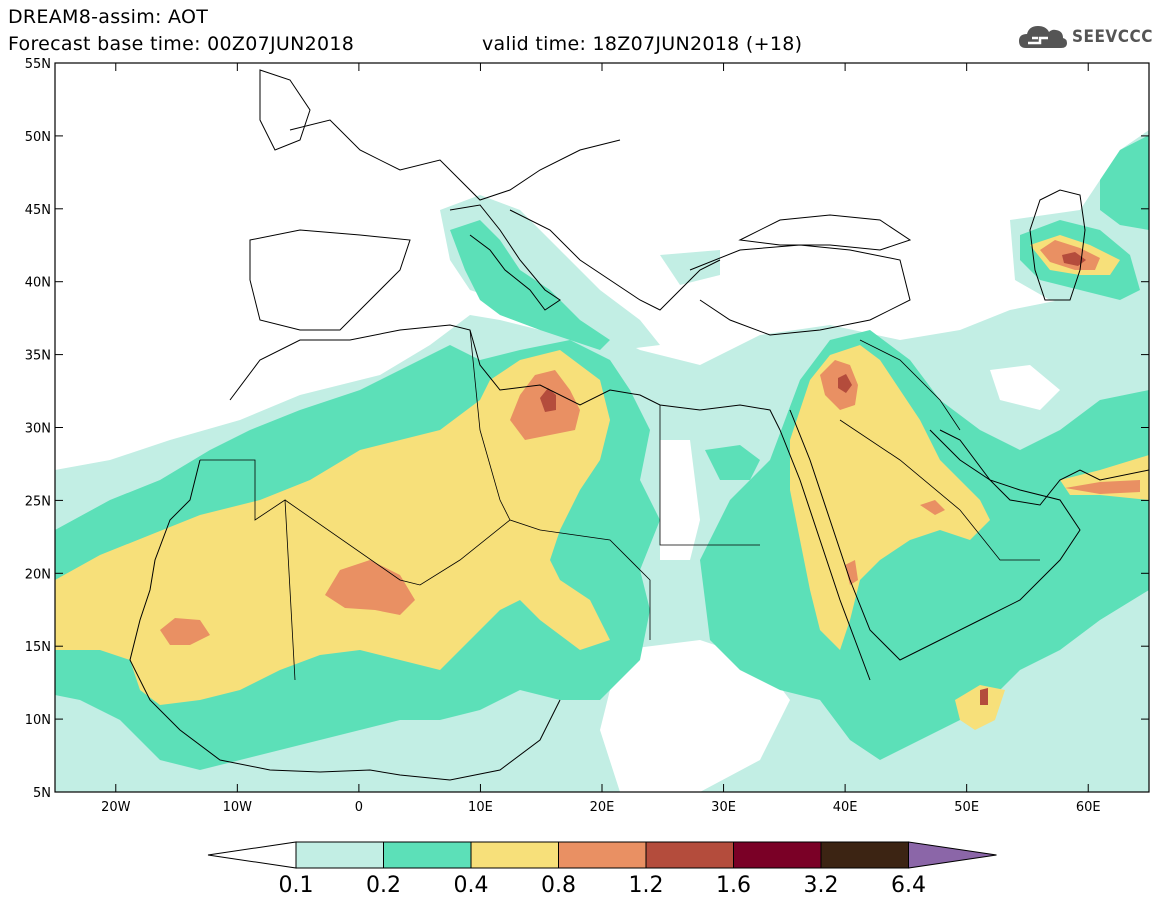  What do you see at coordinates (1088, 807) in the screenshot?
I see `x-tick-label: 60E` at bounding box center [1088, 807].